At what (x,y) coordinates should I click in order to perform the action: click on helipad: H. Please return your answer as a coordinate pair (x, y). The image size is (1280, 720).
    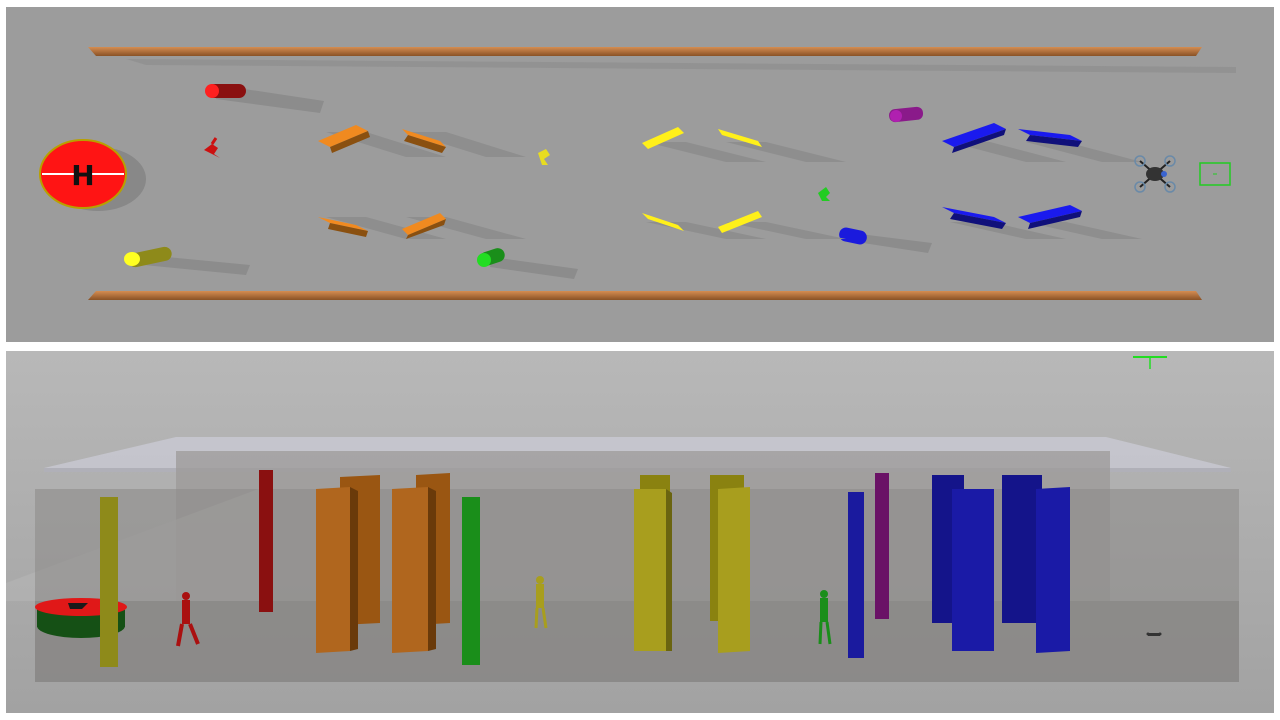
    Looking at the image, I should click on (92, 175).